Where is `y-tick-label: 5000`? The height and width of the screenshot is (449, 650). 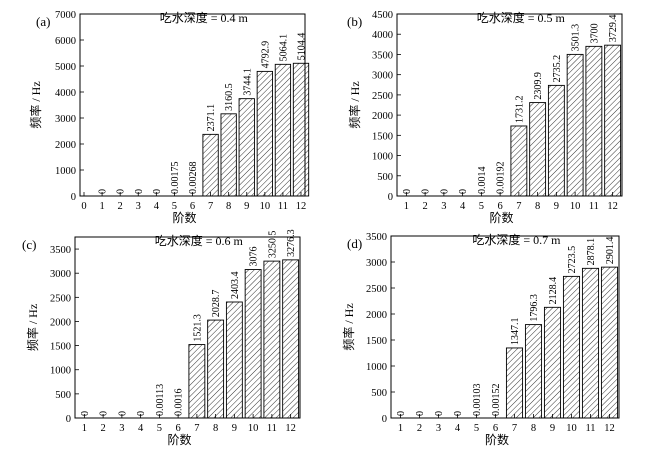
y-tick-label: 5000 is located at coordinates (65, 67).